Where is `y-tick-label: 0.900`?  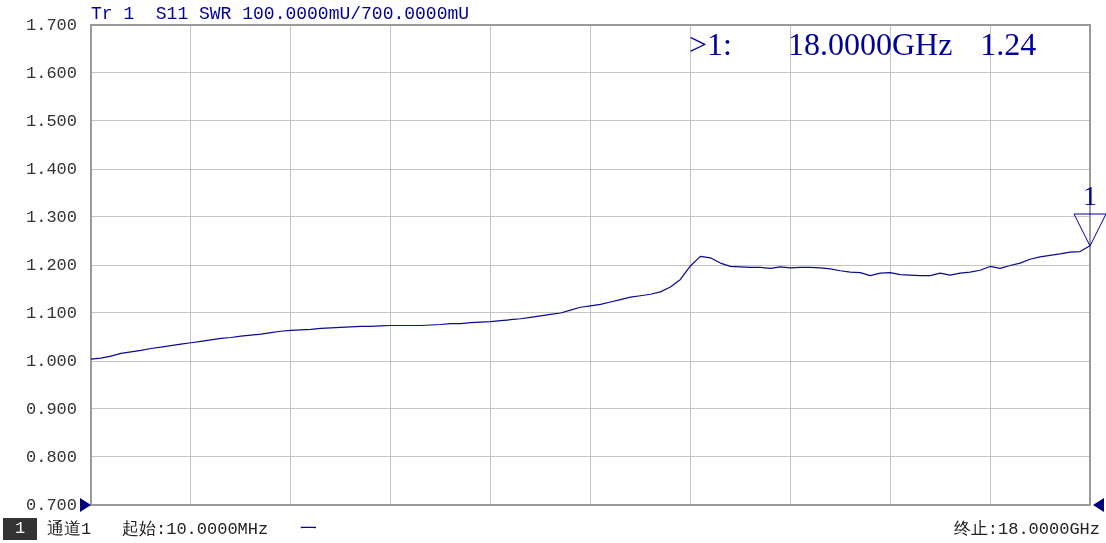
y-tick-label: 0.900 is located at coordinates (51, 409).